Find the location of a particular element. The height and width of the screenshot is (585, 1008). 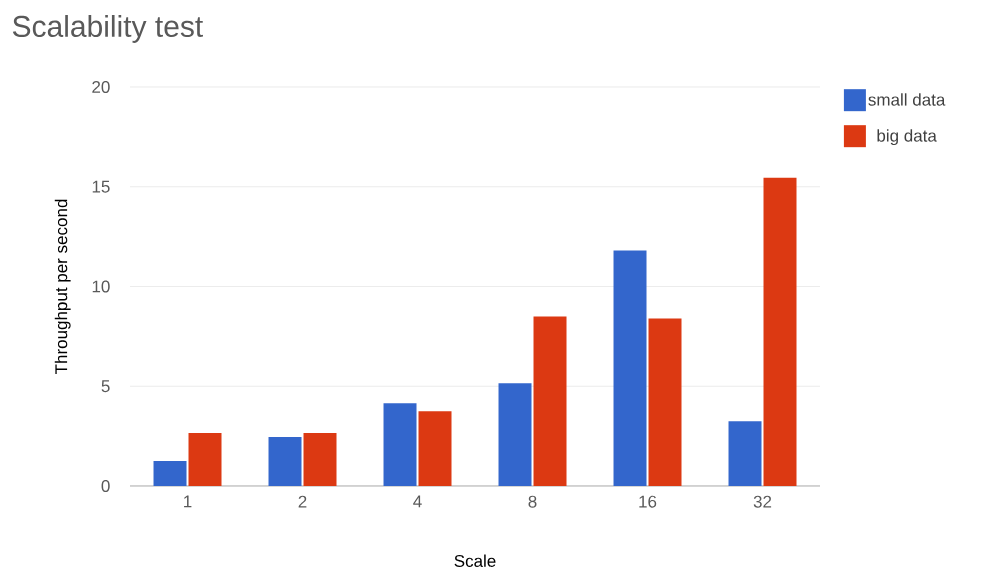

chart-title: Scalability test is located at coordinates (107, 29).